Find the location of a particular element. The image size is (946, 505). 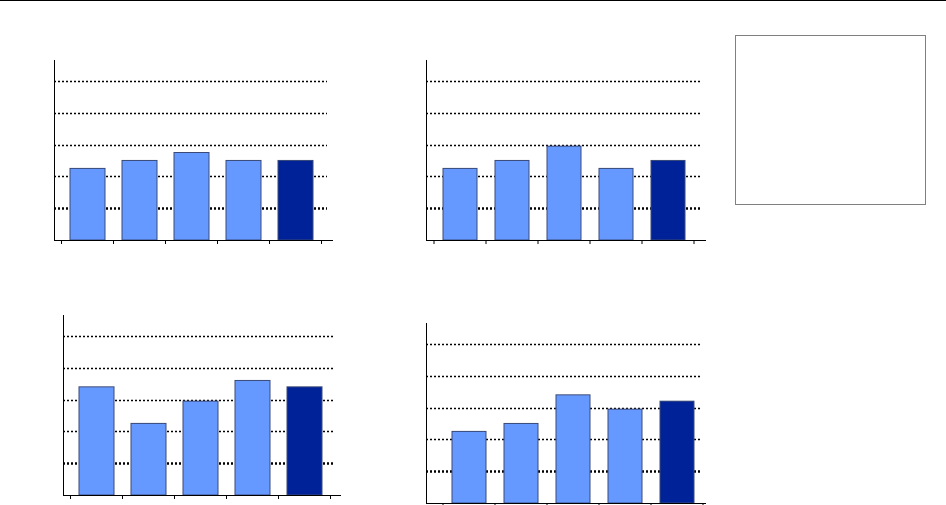

bar-chart-top-right is located at coordinates (566, 152).